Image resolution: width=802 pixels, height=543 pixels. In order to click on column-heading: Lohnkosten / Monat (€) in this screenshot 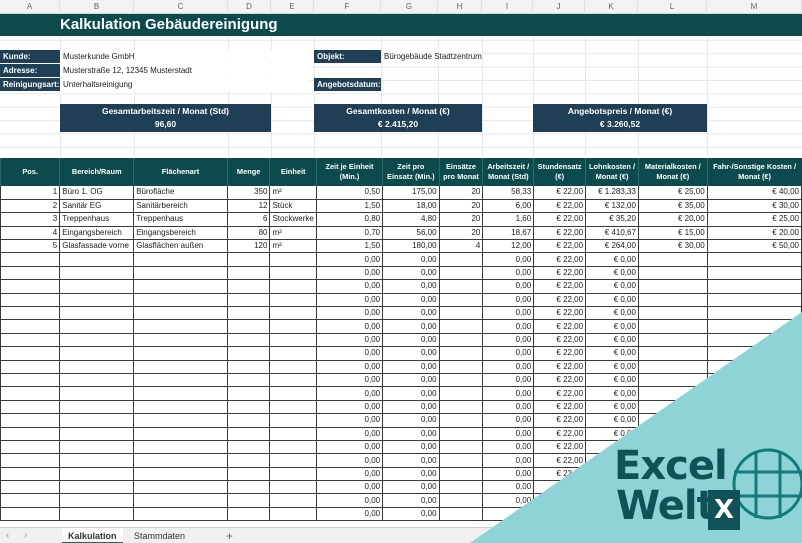, I will do `click(612, 172)`.